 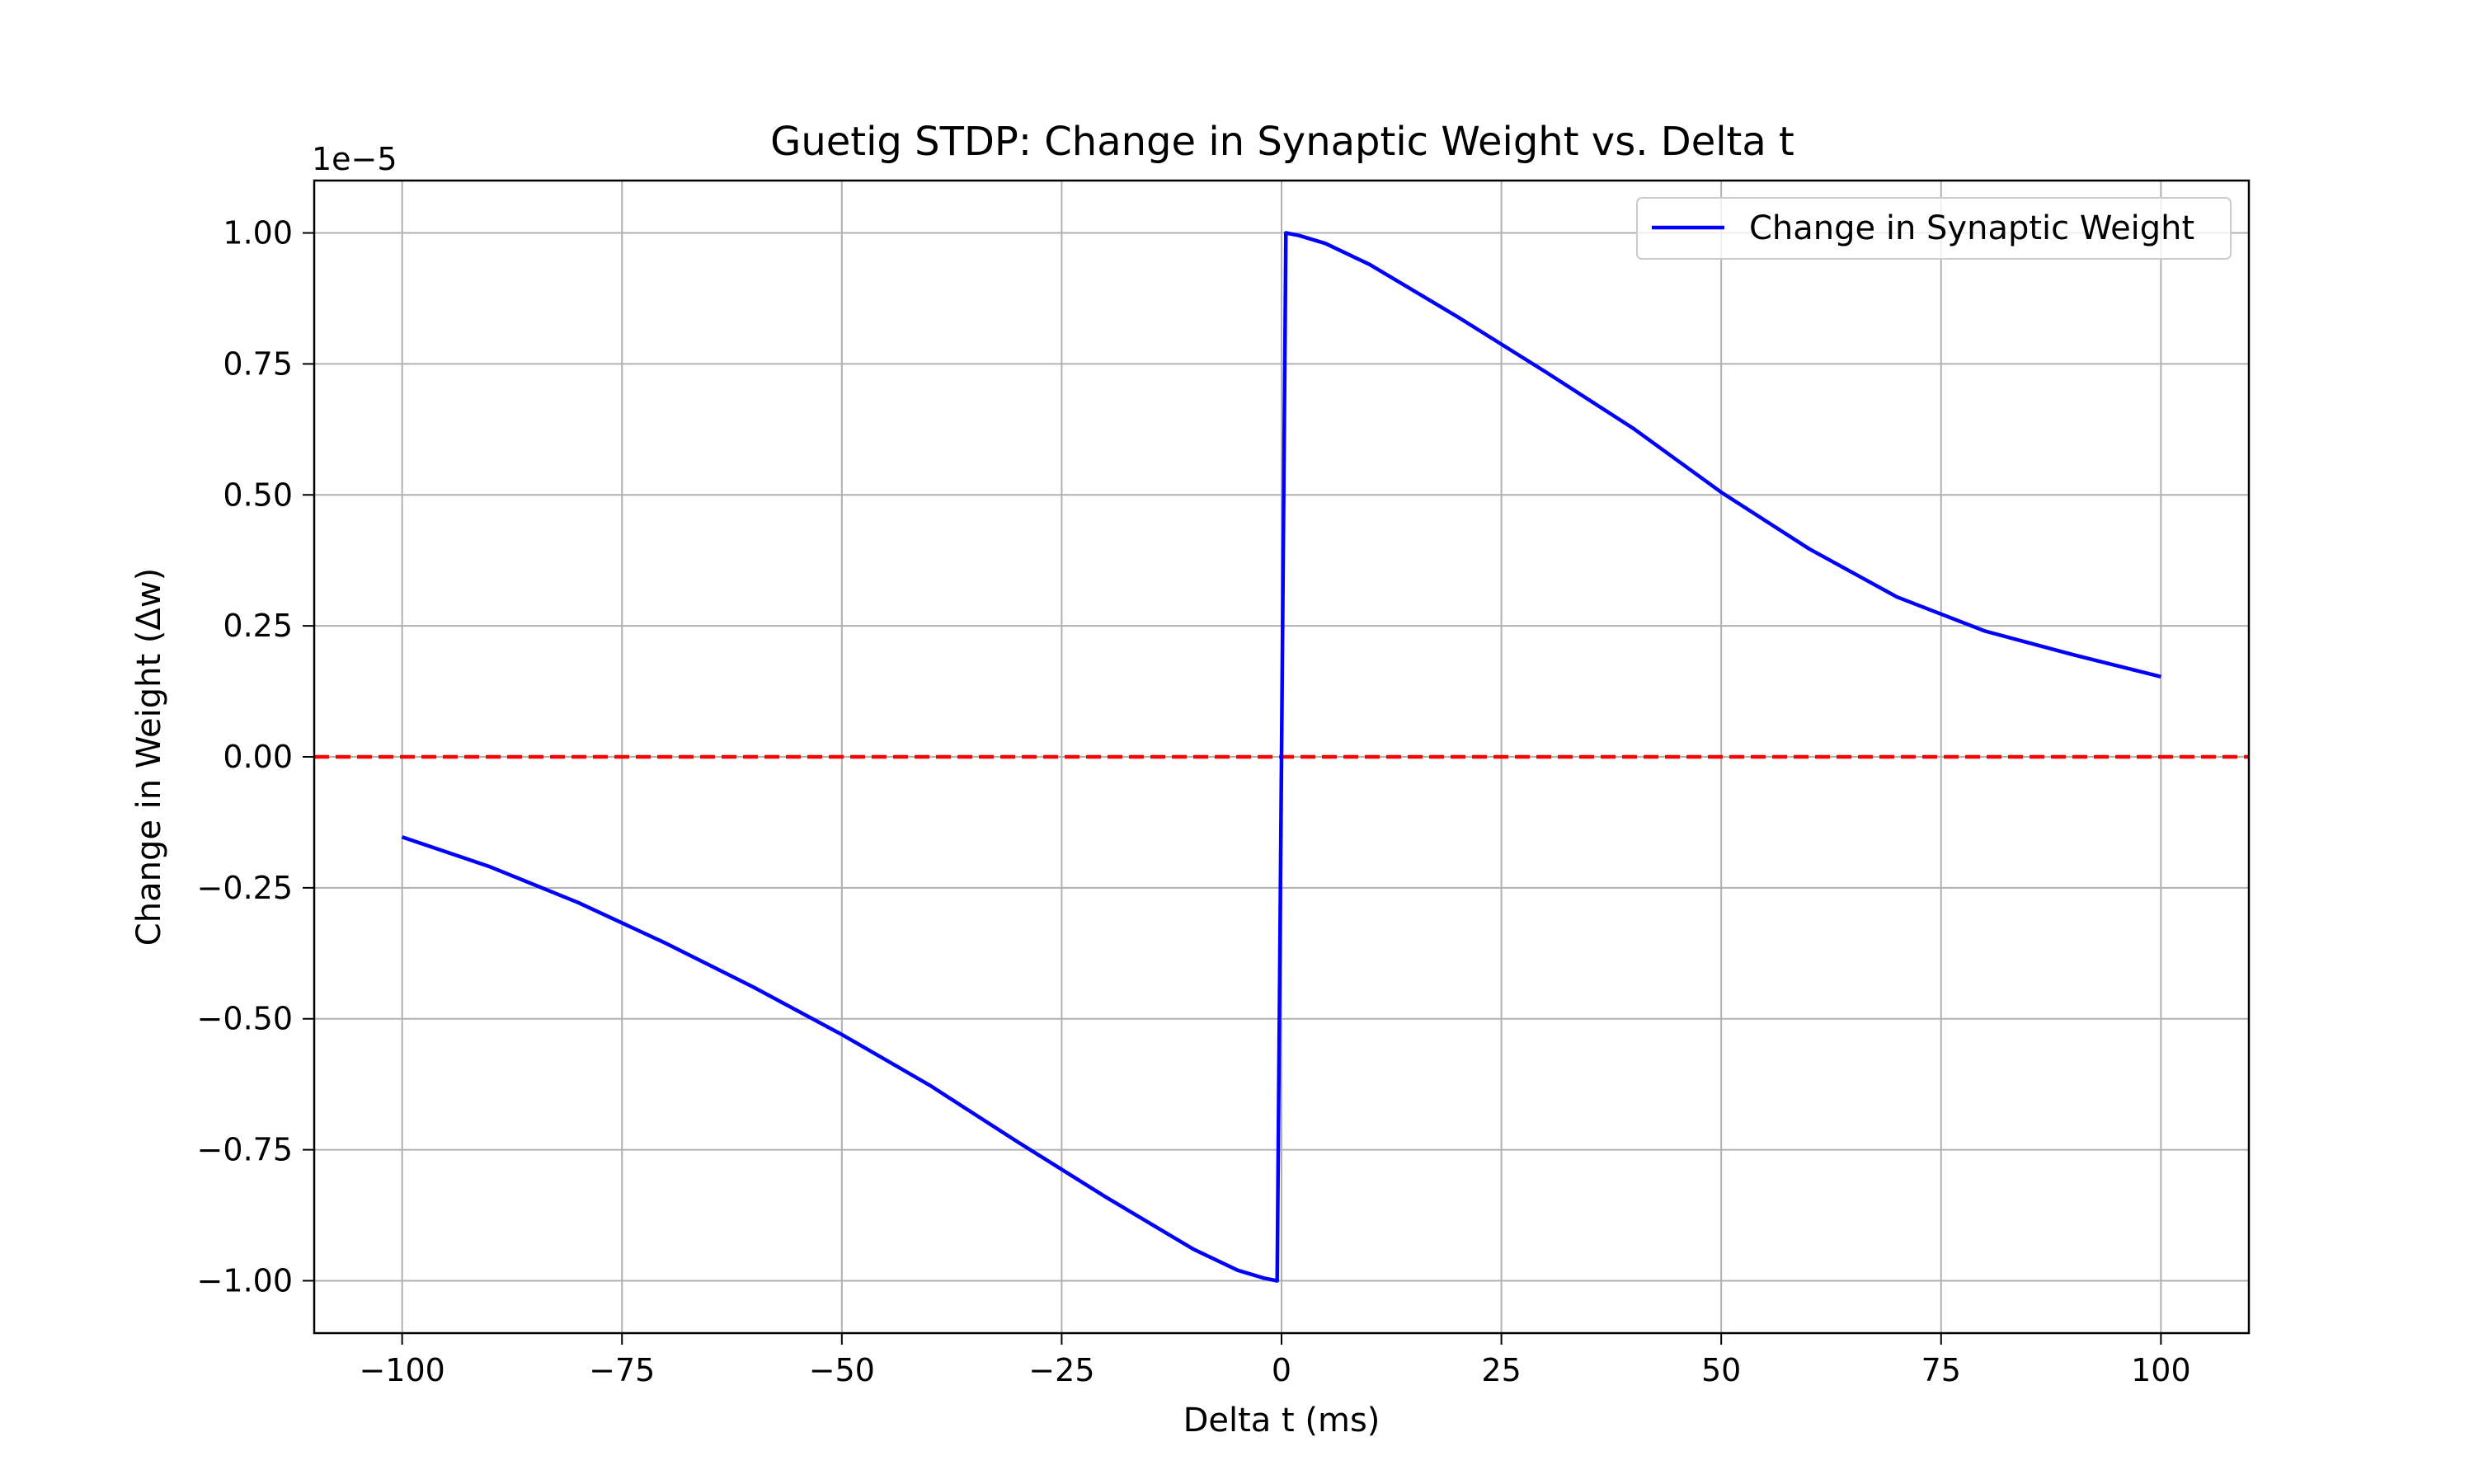 What do you see at coordinates (1061, 1370) in the screenshot?
I see `x-tick-label: −25` at bounding box center [1061, 1370].